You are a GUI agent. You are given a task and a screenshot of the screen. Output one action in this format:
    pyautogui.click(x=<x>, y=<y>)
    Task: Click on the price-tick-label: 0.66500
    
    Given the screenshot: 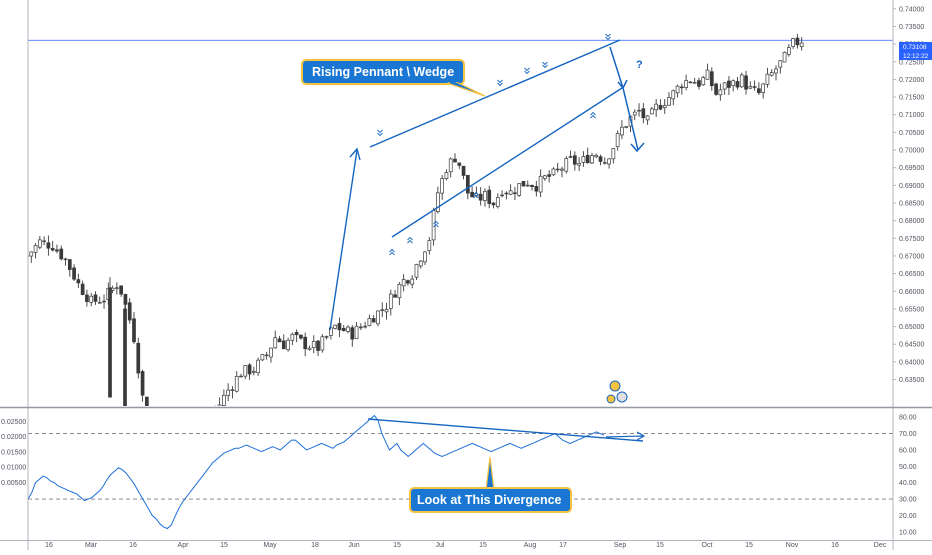 What is the action you would take?
    pyautogui.click(x=911, y=274)
    